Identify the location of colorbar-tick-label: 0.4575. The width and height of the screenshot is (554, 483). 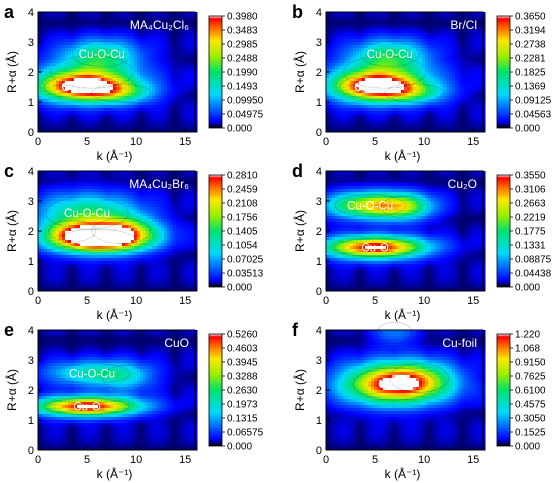
(530, 405).